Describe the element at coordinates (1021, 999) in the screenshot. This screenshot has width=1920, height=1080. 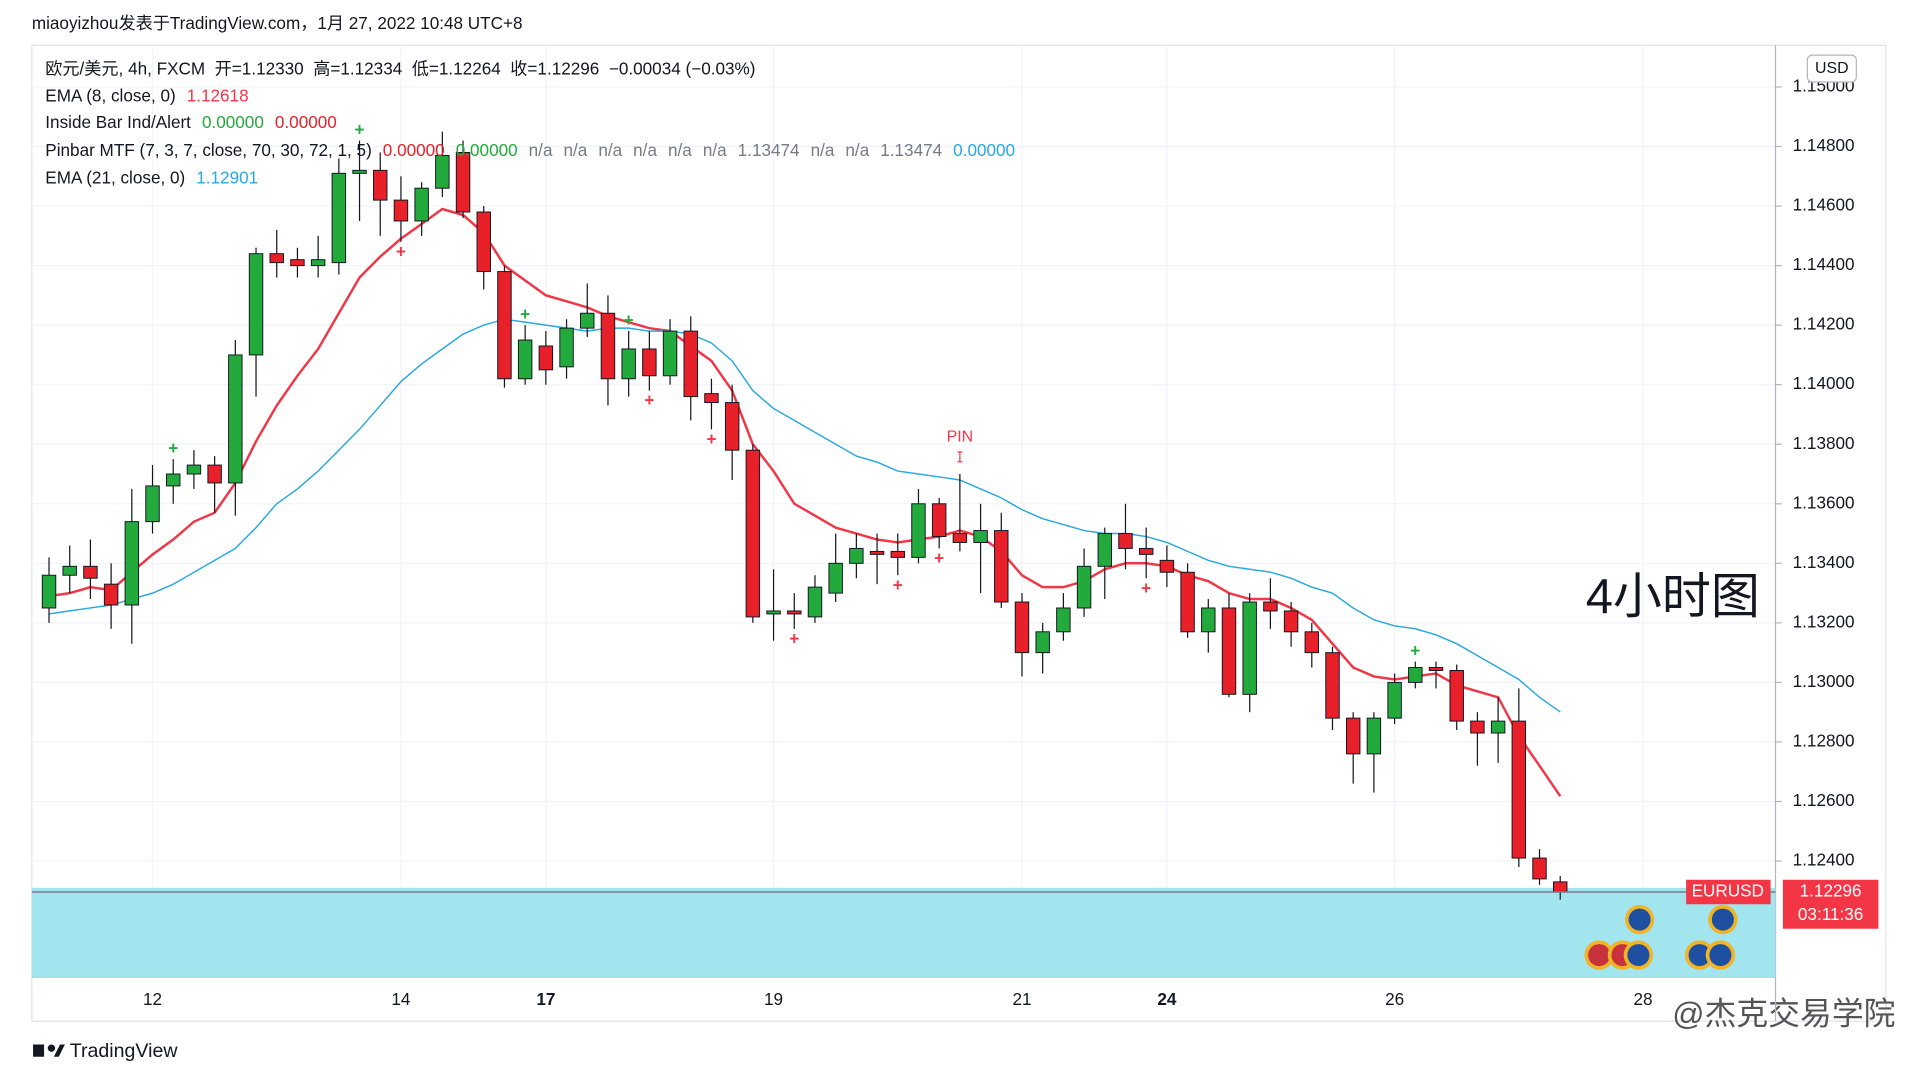
I see `x-tick-label: 21` at that location.